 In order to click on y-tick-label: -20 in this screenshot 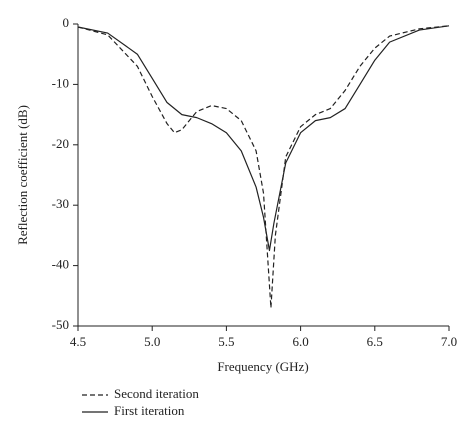, I will do `click(60, 143)`.